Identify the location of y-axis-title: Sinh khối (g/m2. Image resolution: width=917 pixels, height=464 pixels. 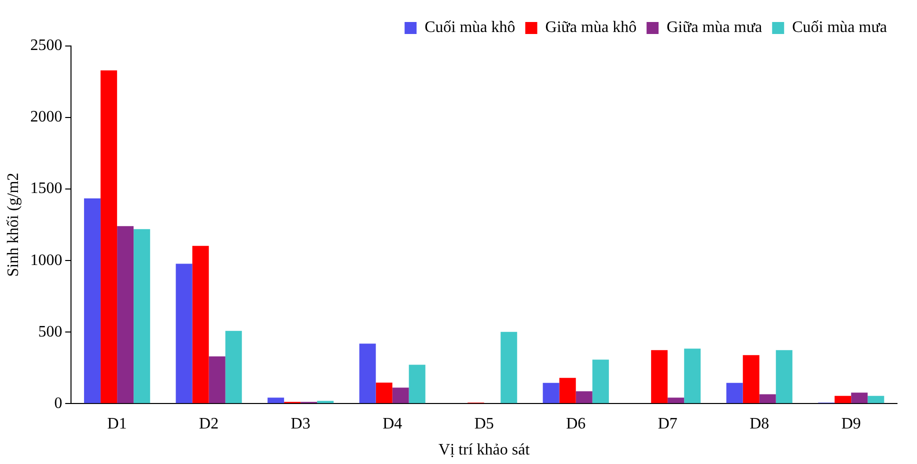
(13, 224).